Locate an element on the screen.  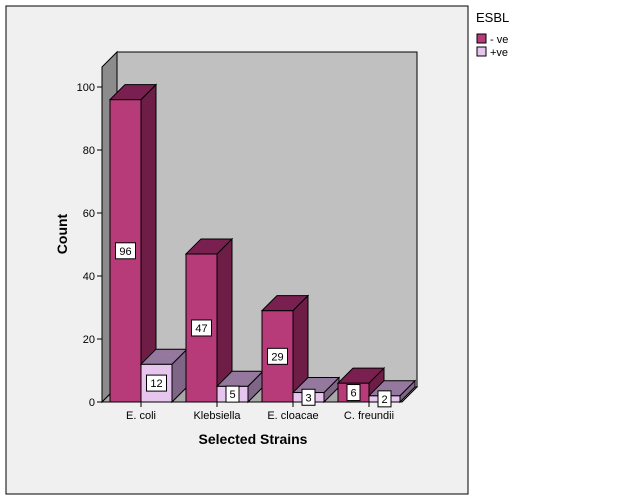
x-ticks: E. coli Klebsiella E. cloacae C. freundii is located at coordinates (260, 412).